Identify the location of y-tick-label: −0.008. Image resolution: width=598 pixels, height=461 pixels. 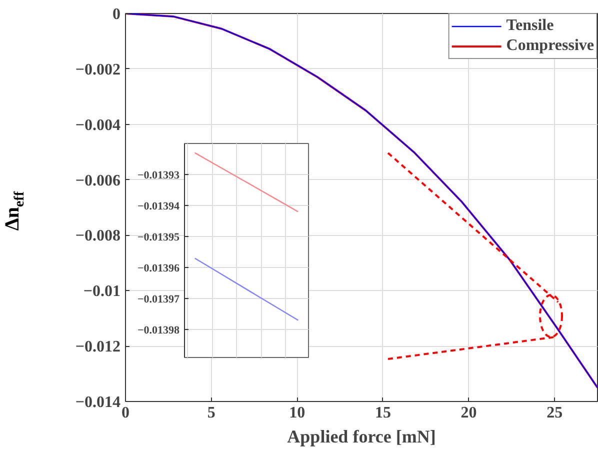
(98, 236).